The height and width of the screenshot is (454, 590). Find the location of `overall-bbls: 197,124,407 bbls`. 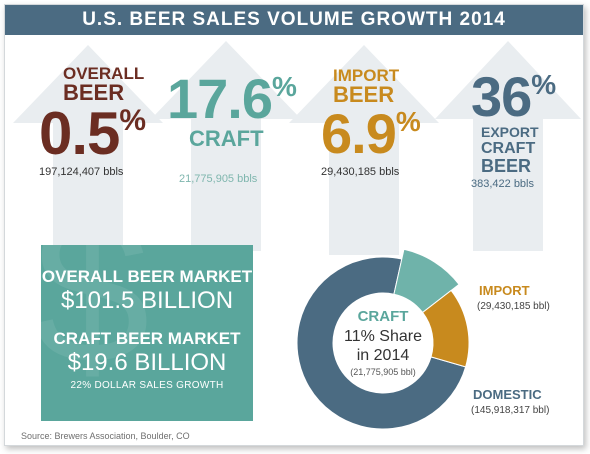

overall-bbls: 197,124,407 bbls is located at coordinates (81, 172).